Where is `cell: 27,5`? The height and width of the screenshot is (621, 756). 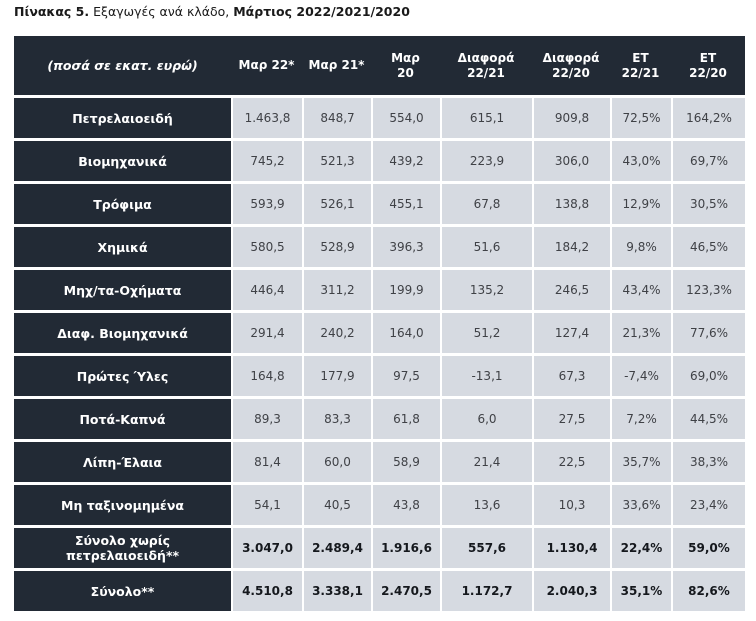
cell: 27,5 is located at coordinates (571, 417).